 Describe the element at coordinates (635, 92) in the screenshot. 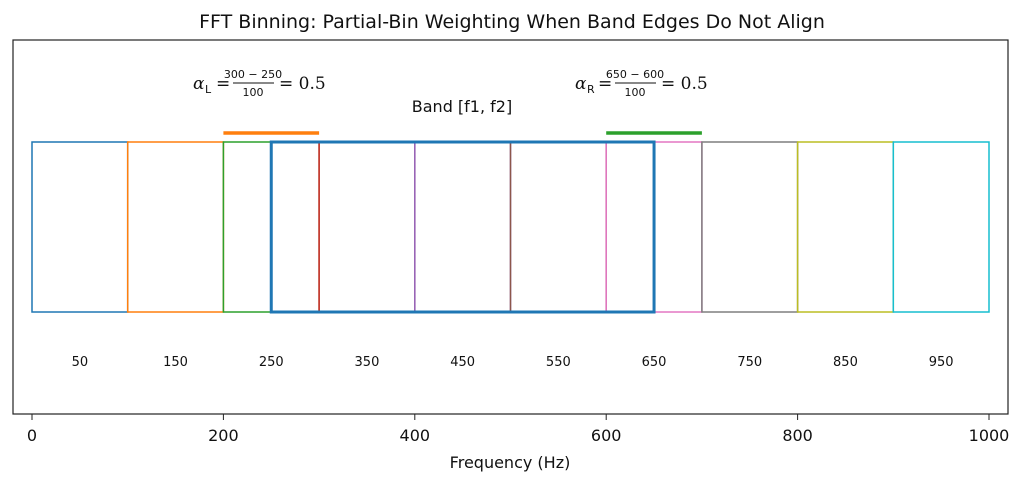

I see `alpha-right-denominator: 100` at that location.